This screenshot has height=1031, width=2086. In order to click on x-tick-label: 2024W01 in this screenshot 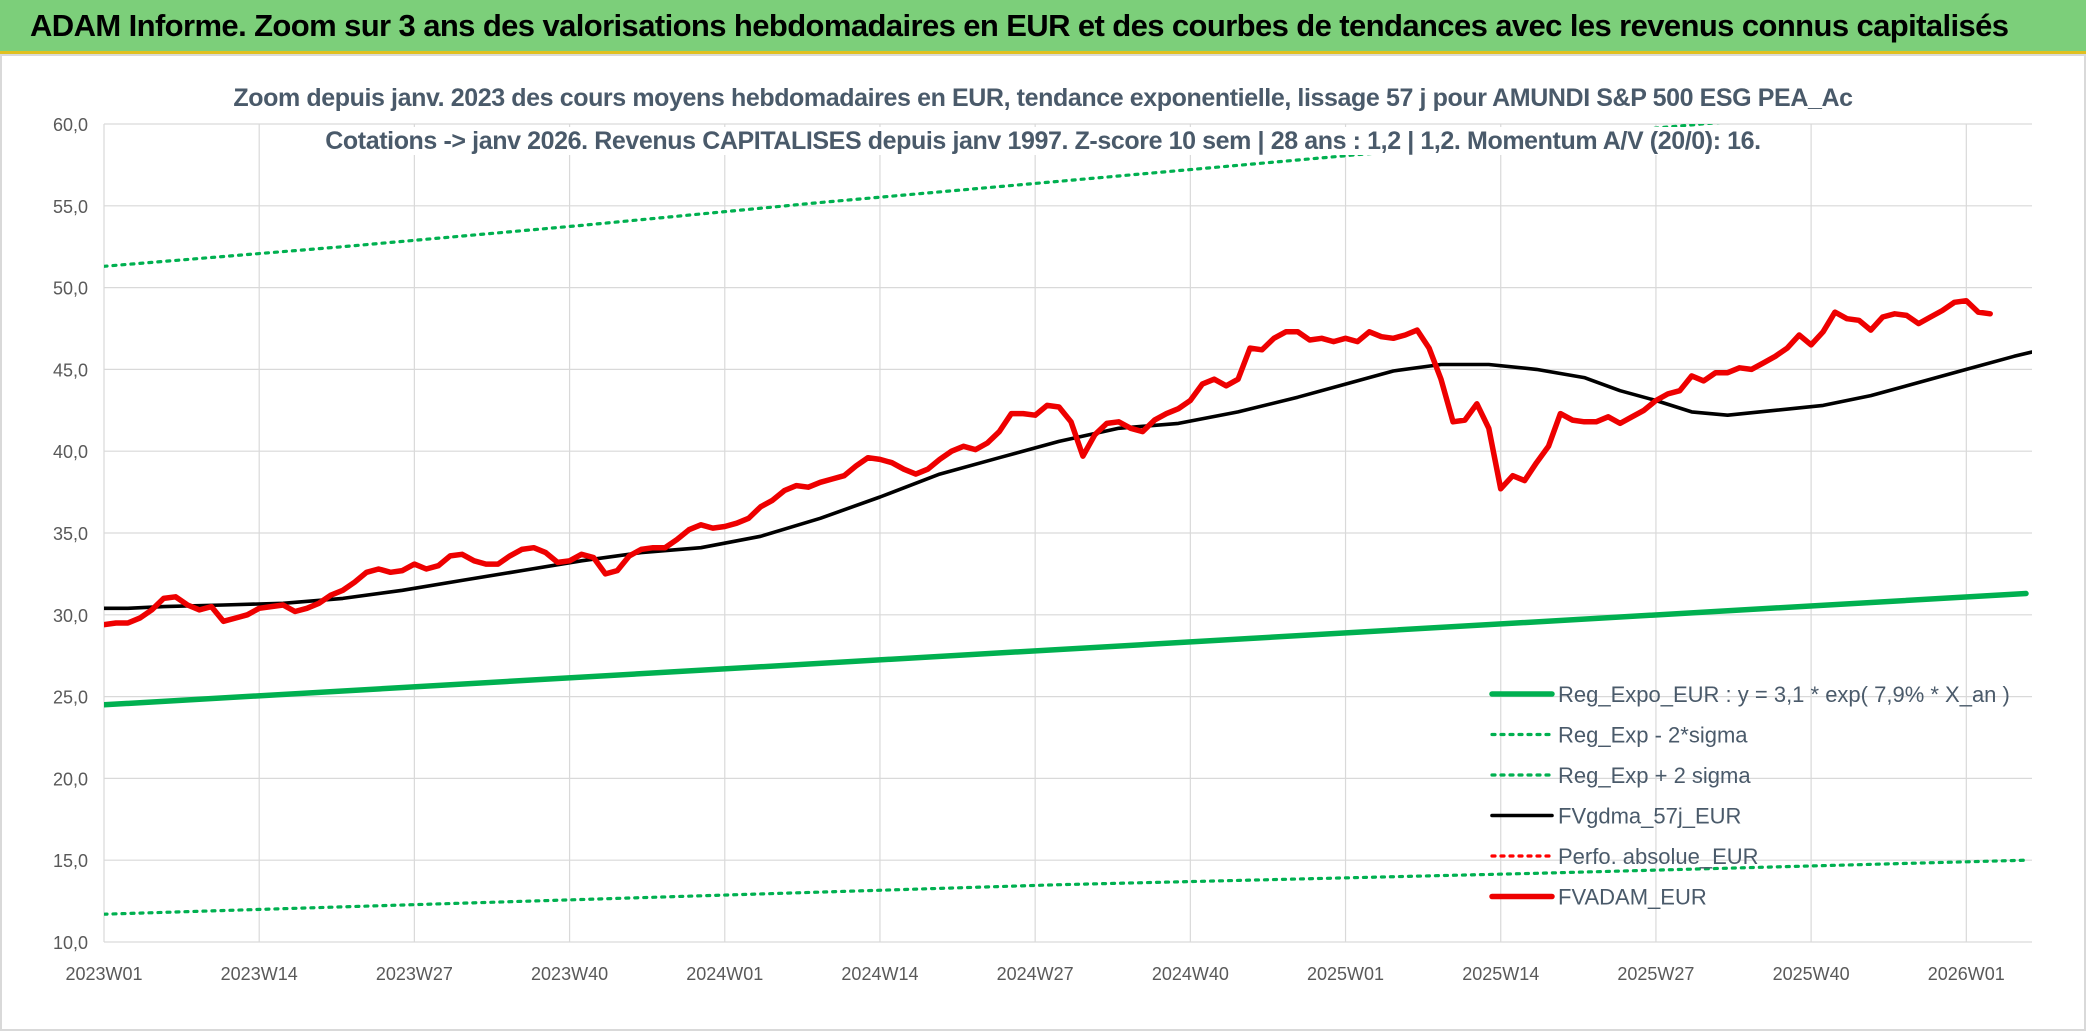, I will do `click(724, 974)`.